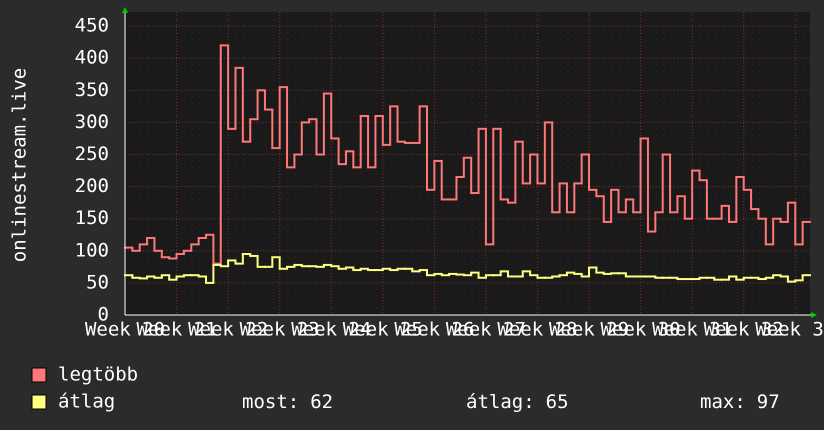 This screenshot has height=430, width=824. I want to click on stat-label: most:, so click(270, 402).